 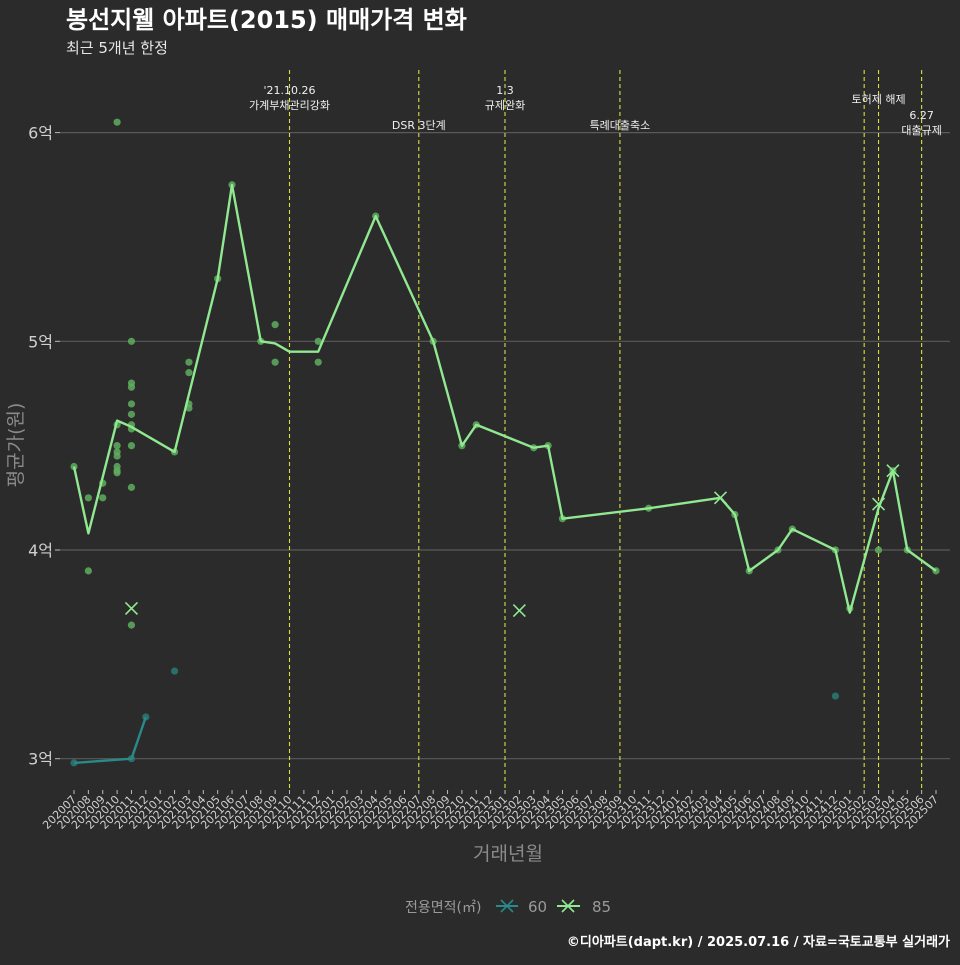 What do you see at coordinates (40, 550) in the screenshot?
I see `y-tick-label: 4억` at bounding box center [40, 550].